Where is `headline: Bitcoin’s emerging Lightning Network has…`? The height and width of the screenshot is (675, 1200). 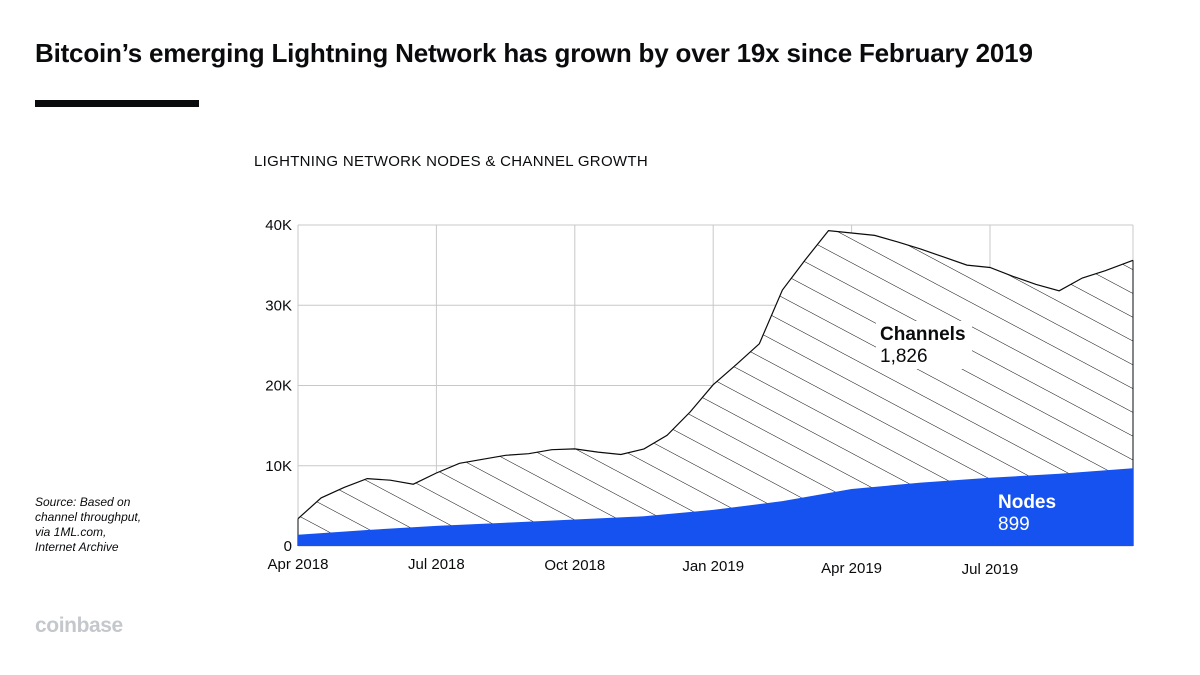 headline: Bitcoin’s emerging Lightning Network has… is located at coordinates (534, 53).